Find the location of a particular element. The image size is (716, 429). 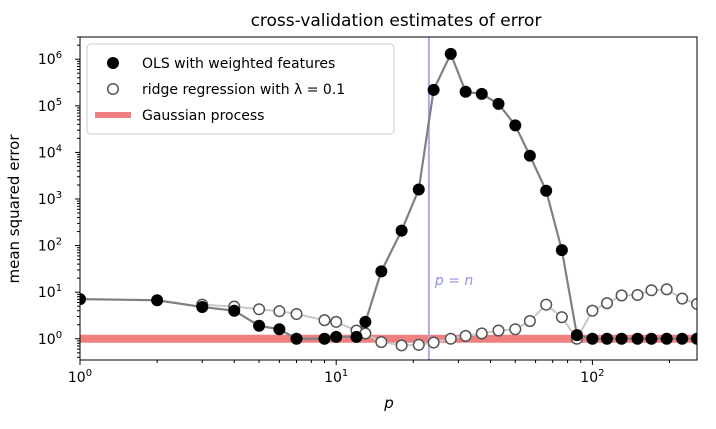

legend-label-ridge: ridge regression with λ = 0.1 is located at coordinates (243, 90).